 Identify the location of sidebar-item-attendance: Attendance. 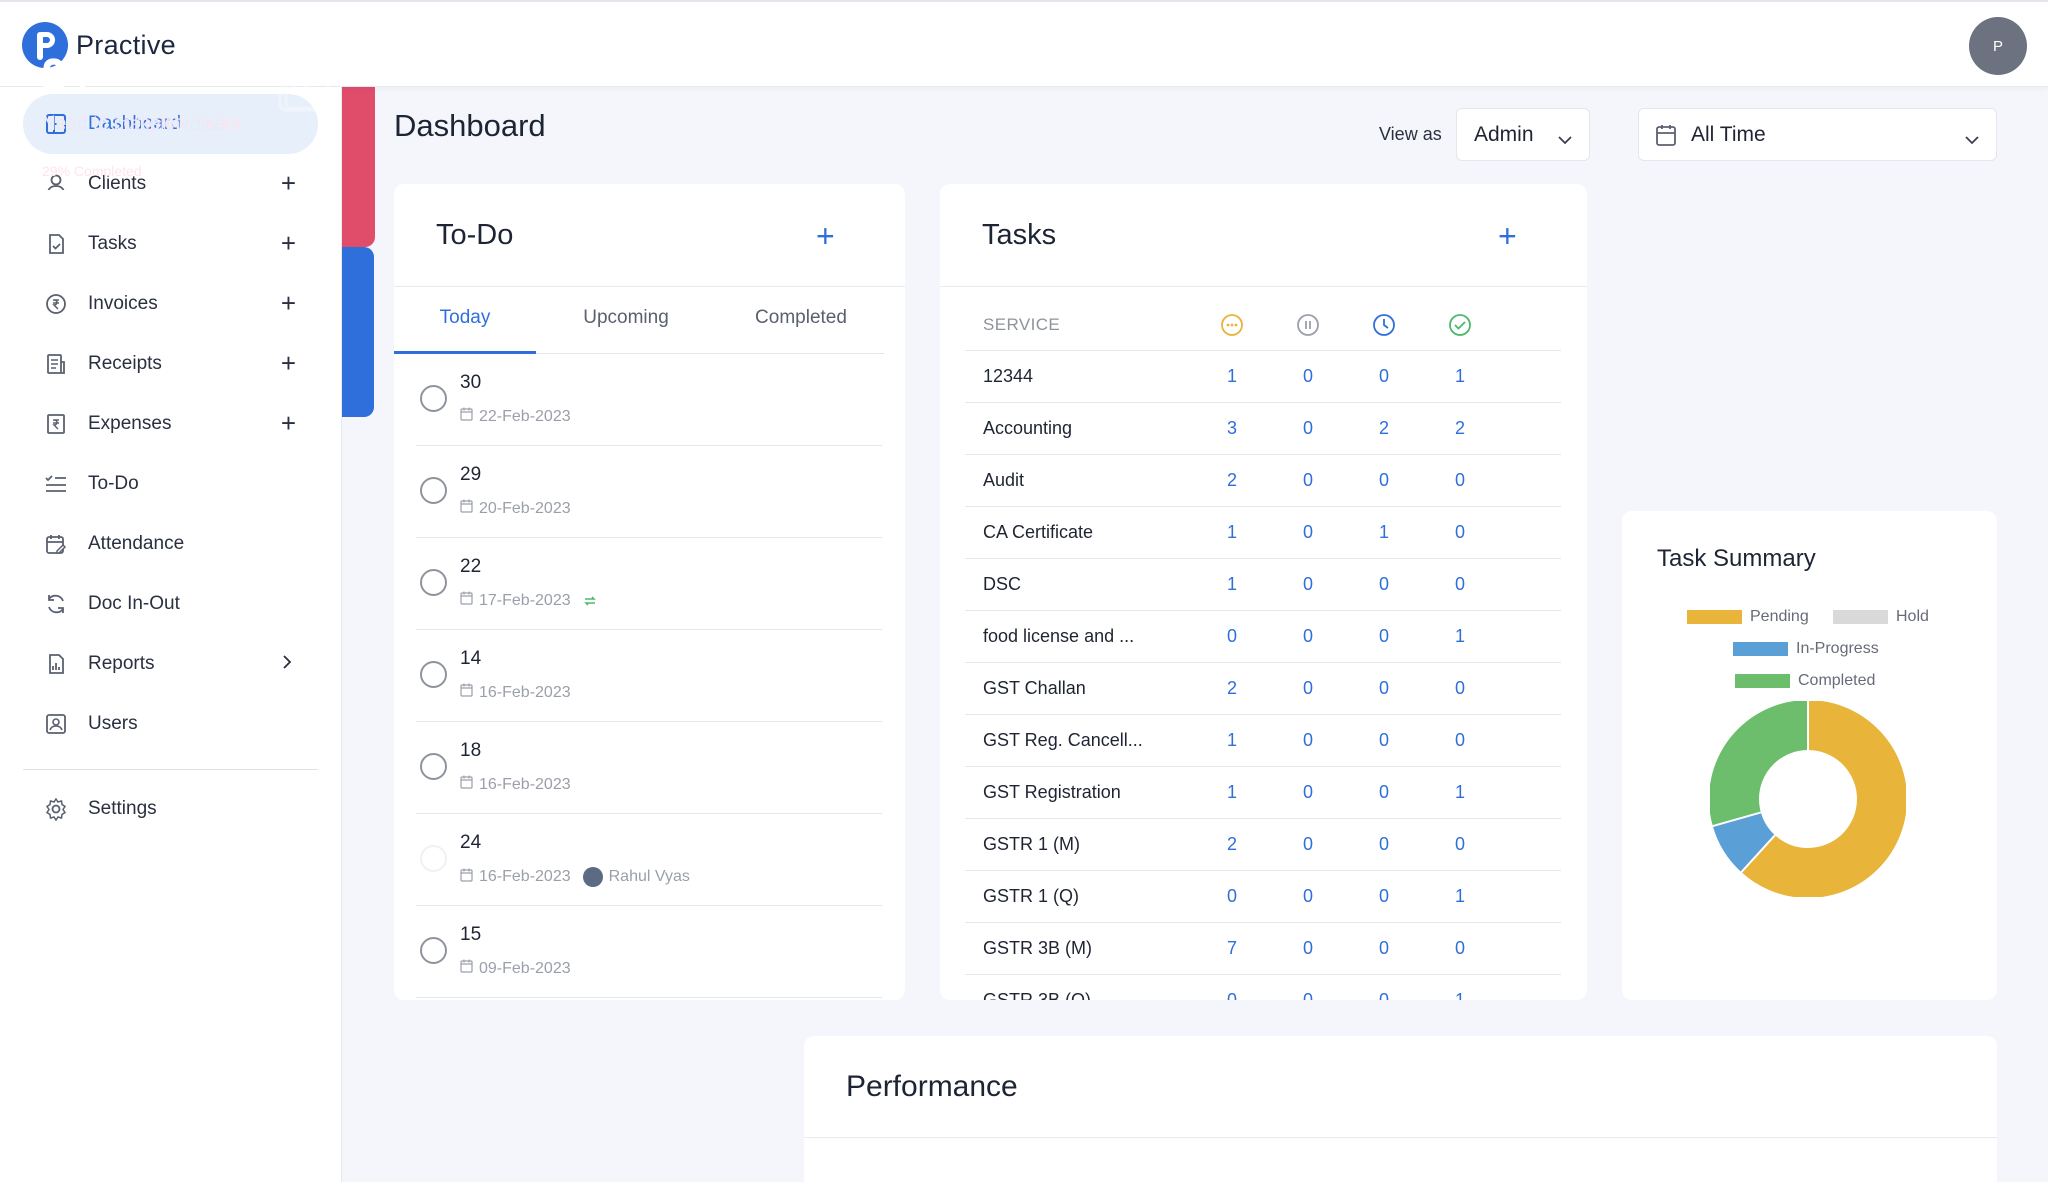
(170, 544).